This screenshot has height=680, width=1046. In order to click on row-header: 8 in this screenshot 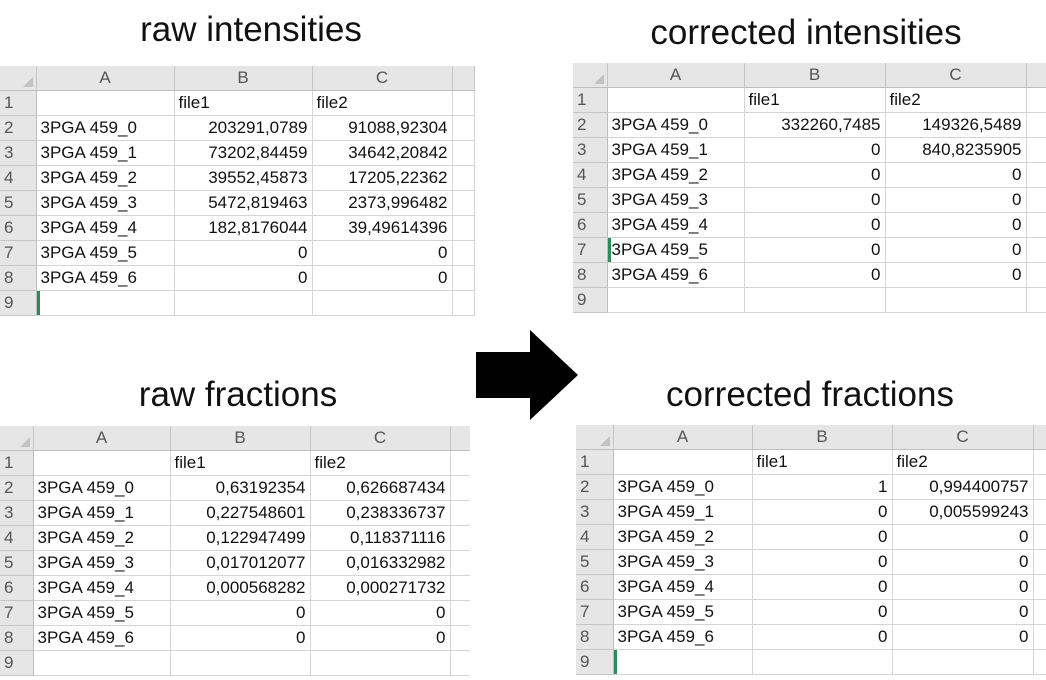, I will do `click(18, 278)`.